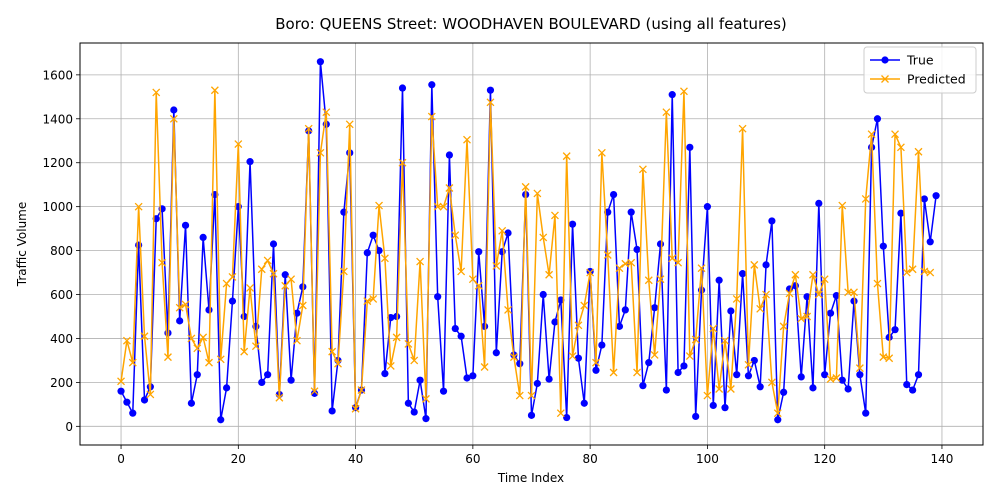  I want to click on x-tick-label: 60, so click(472, 459).